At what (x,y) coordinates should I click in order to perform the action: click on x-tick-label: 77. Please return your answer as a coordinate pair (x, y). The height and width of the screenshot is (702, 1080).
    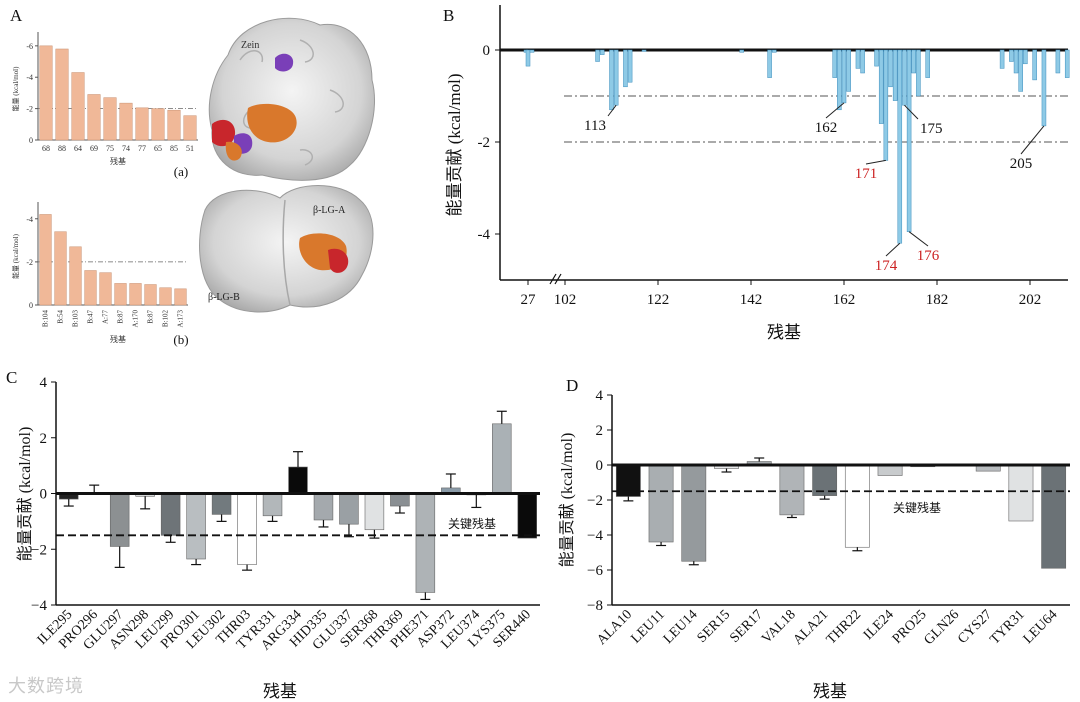
    Looking at the image, I should click on (142, 148).